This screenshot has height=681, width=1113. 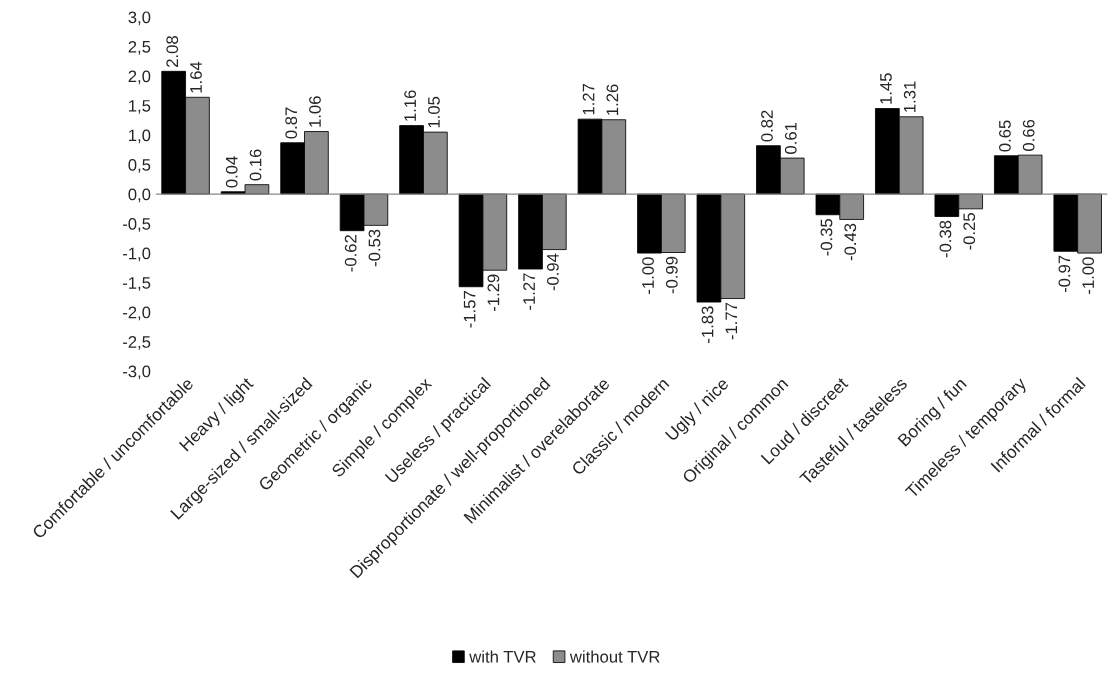 What do you see at coordinates (136, 372) in the screenshot?
I see `y-tick-label: -3,0` at bounding box center [136, 372].